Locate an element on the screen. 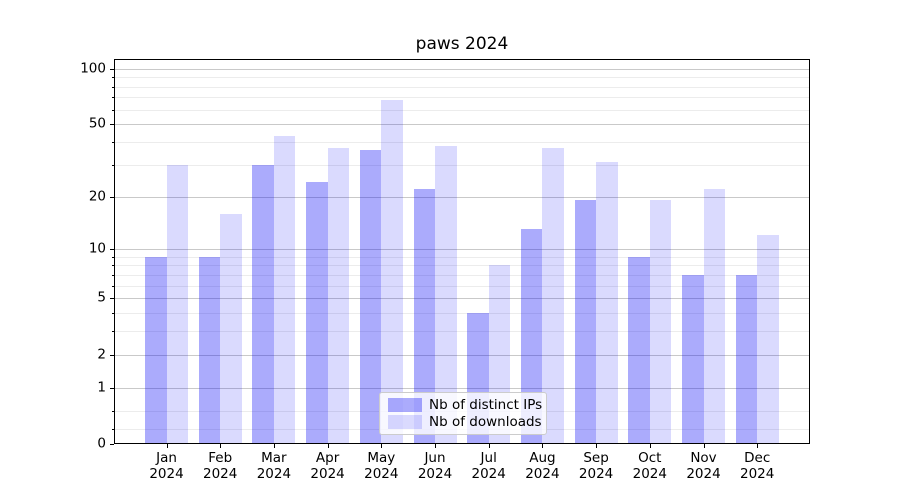 The image size is (900, 500). y-tick-label: 50 is located at coordinates (97, 123).